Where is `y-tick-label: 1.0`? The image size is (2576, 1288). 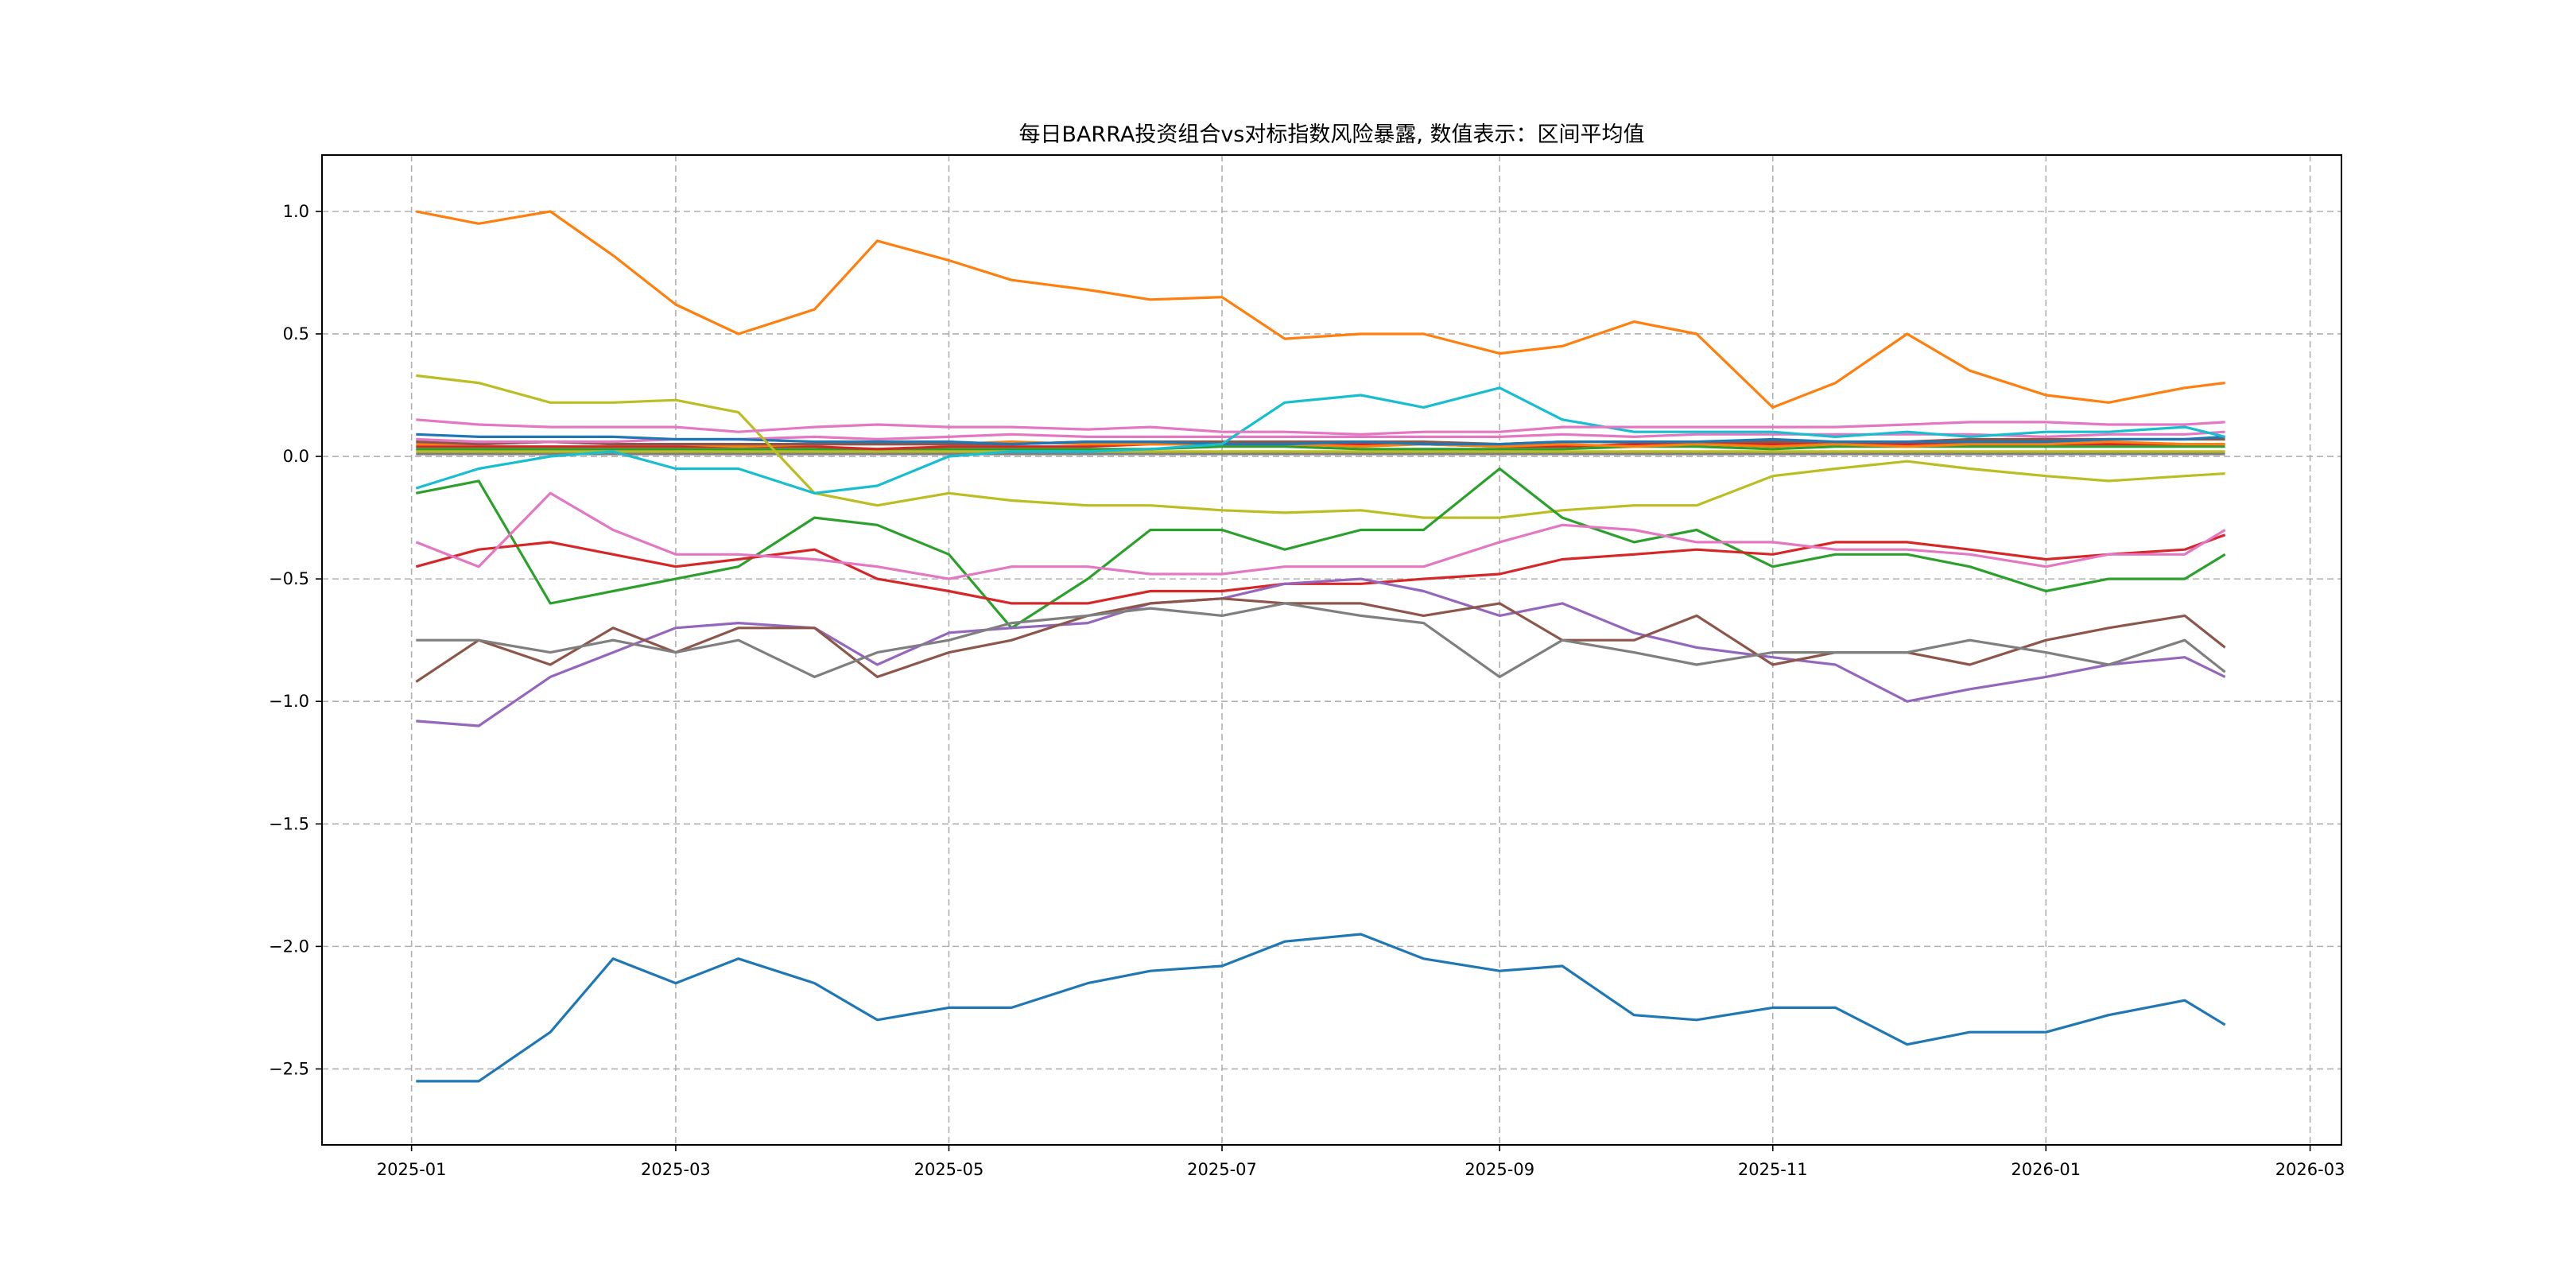
y-tick-label: 1.0 is located at coordinates (296, 211).